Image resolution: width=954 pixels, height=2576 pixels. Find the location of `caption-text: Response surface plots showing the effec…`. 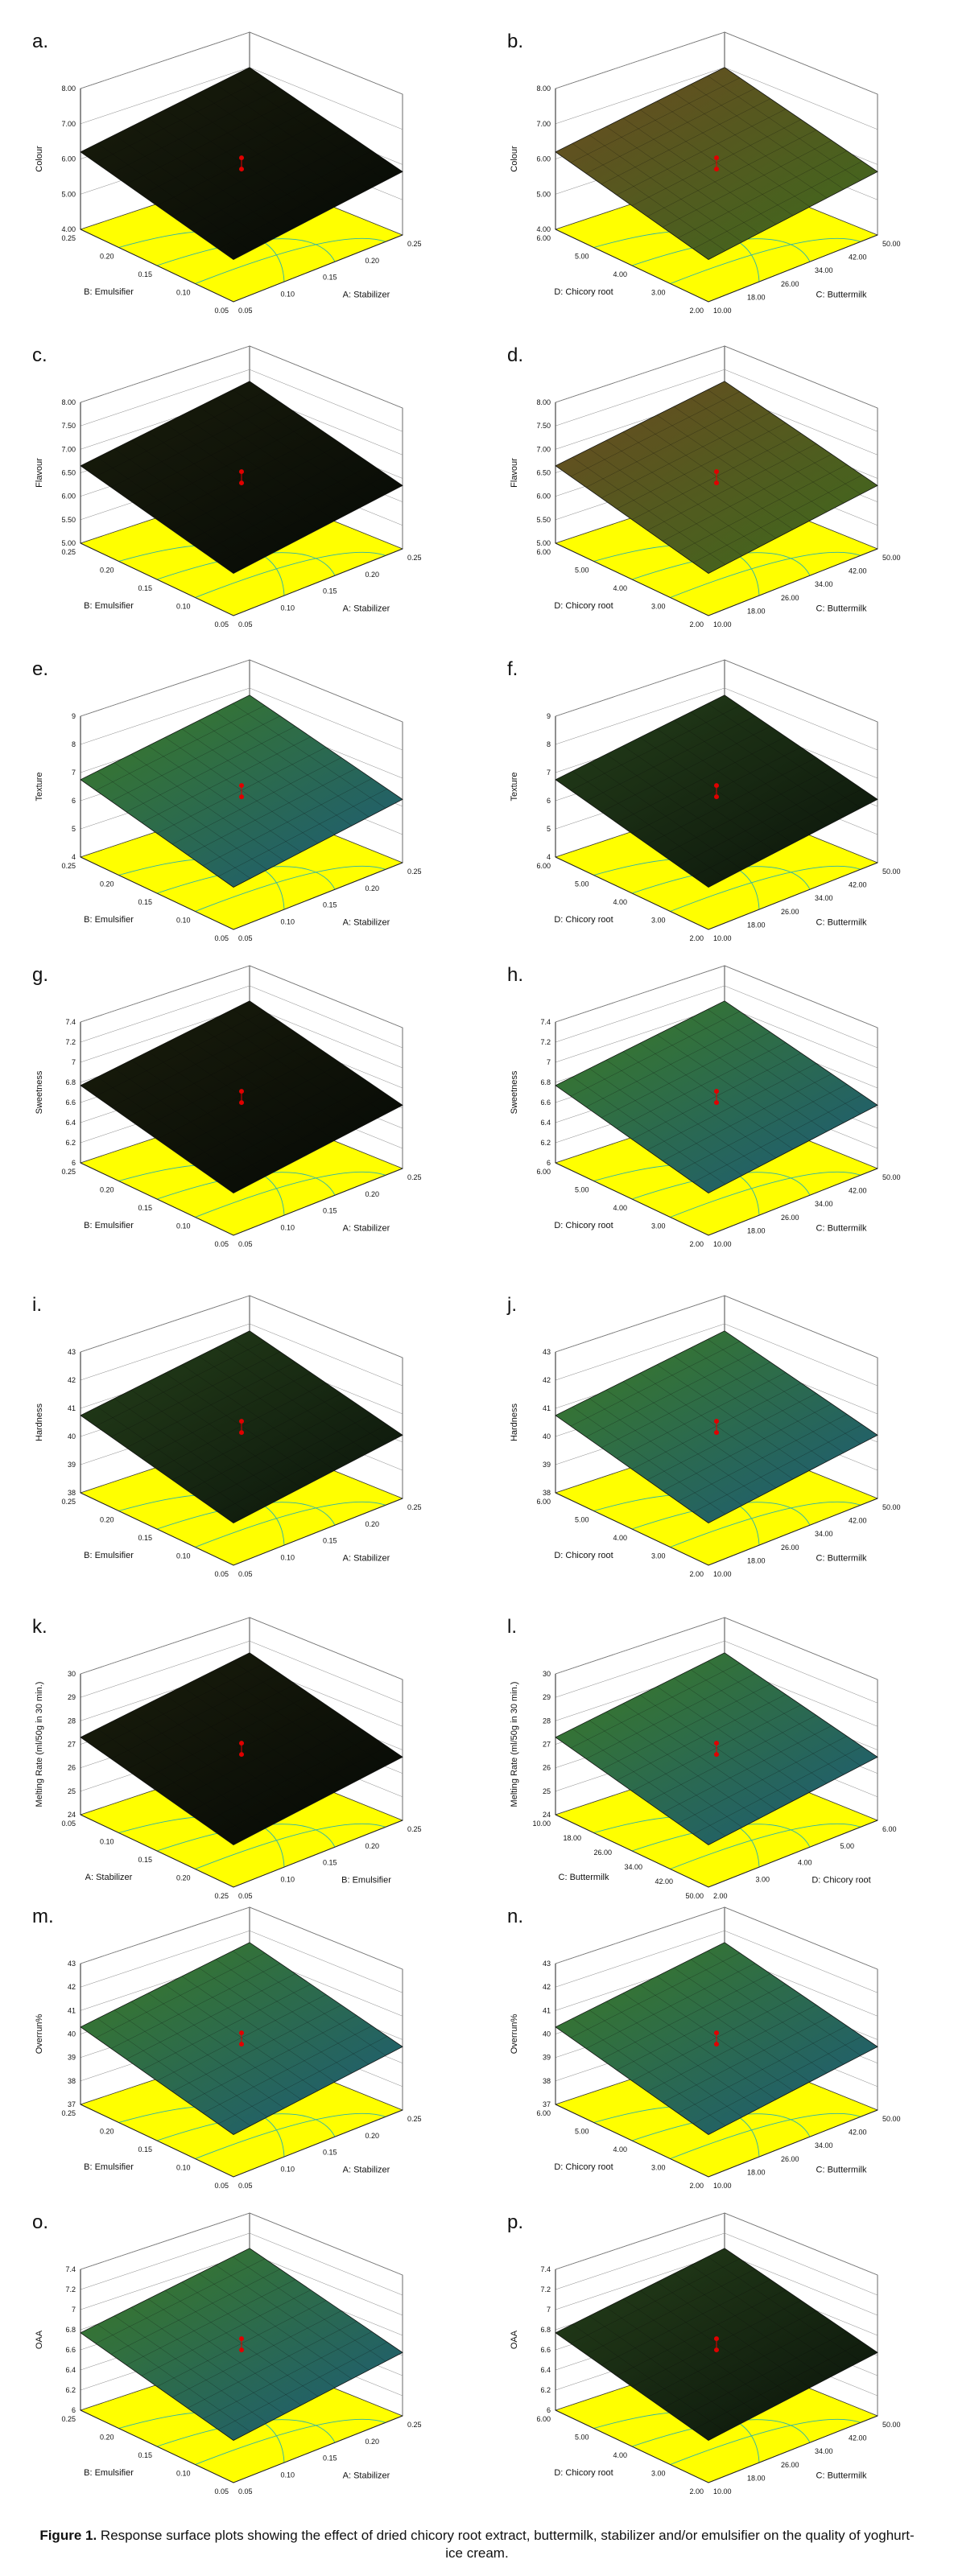

caption-text: Response surface plots showing the effec… is located at coordinates (507, 2544).